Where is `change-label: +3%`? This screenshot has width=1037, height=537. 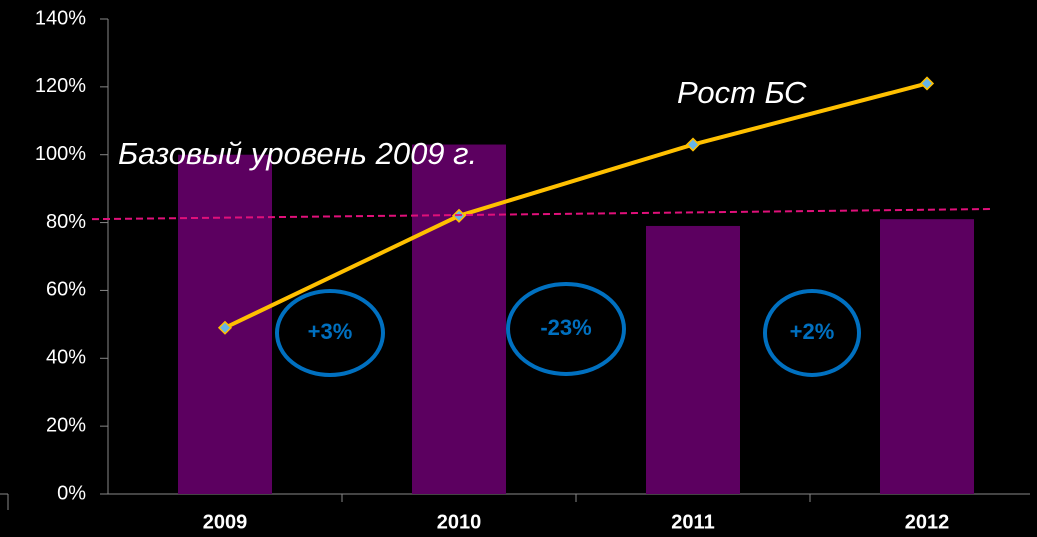 change-label: +3% is located at coordinates (330, 331).